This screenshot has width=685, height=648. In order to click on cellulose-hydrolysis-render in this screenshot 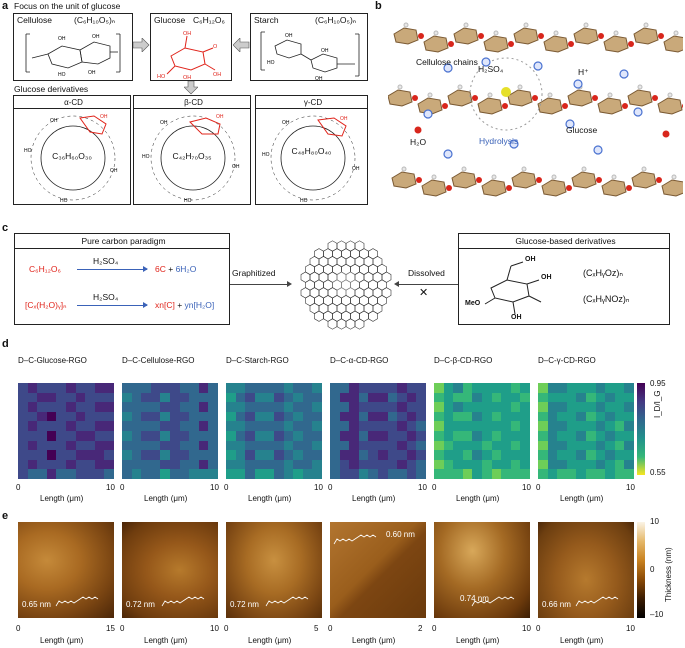, I will do `click(535, 109)`.